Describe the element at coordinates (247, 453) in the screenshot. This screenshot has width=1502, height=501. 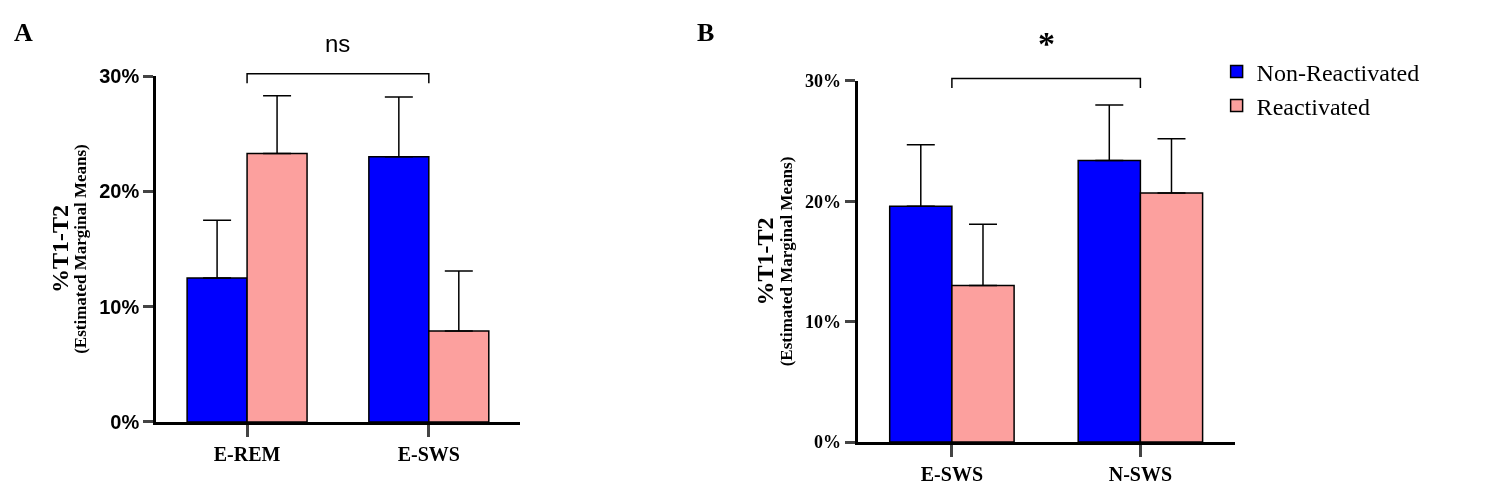
I see `x-tick-label: E-REM` at that location.